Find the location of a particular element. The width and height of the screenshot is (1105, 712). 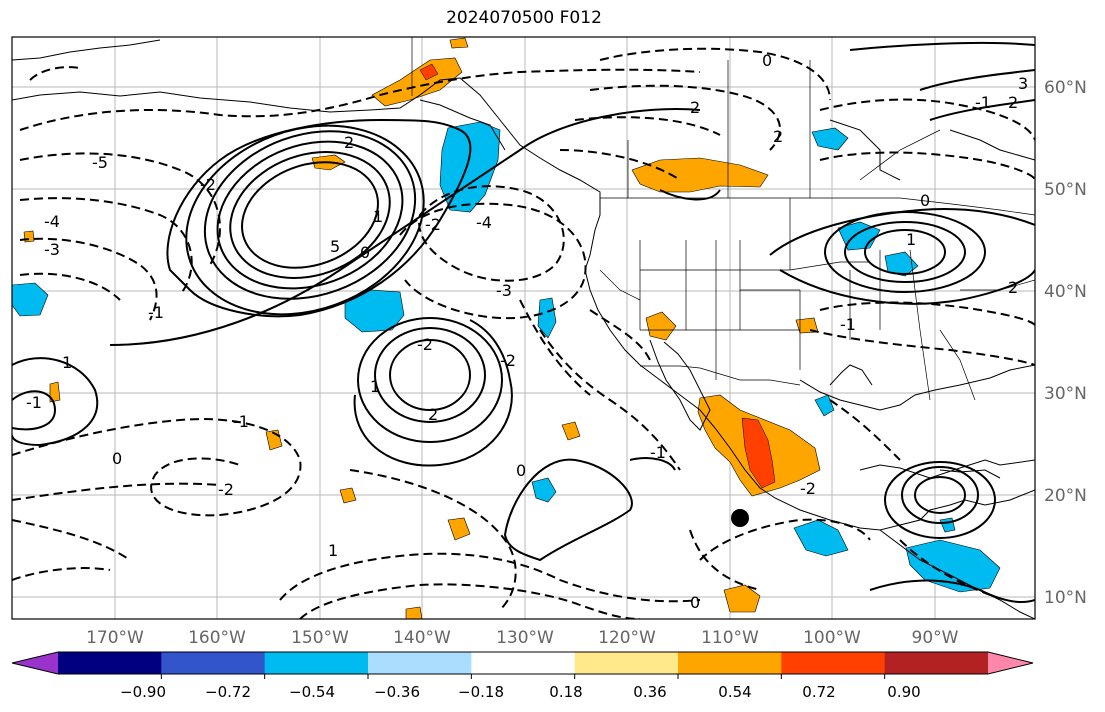

colorbar-label: −0.54 is located at coordinates (312, 692).